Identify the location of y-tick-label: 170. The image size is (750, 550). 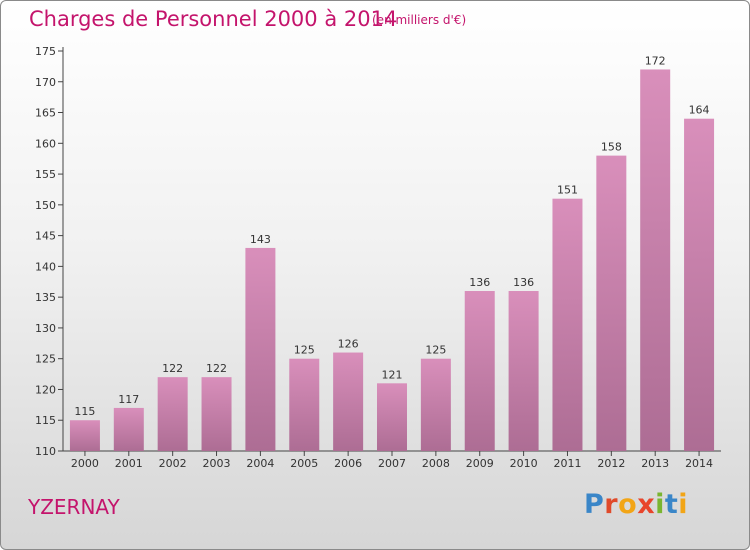
(45, 82).